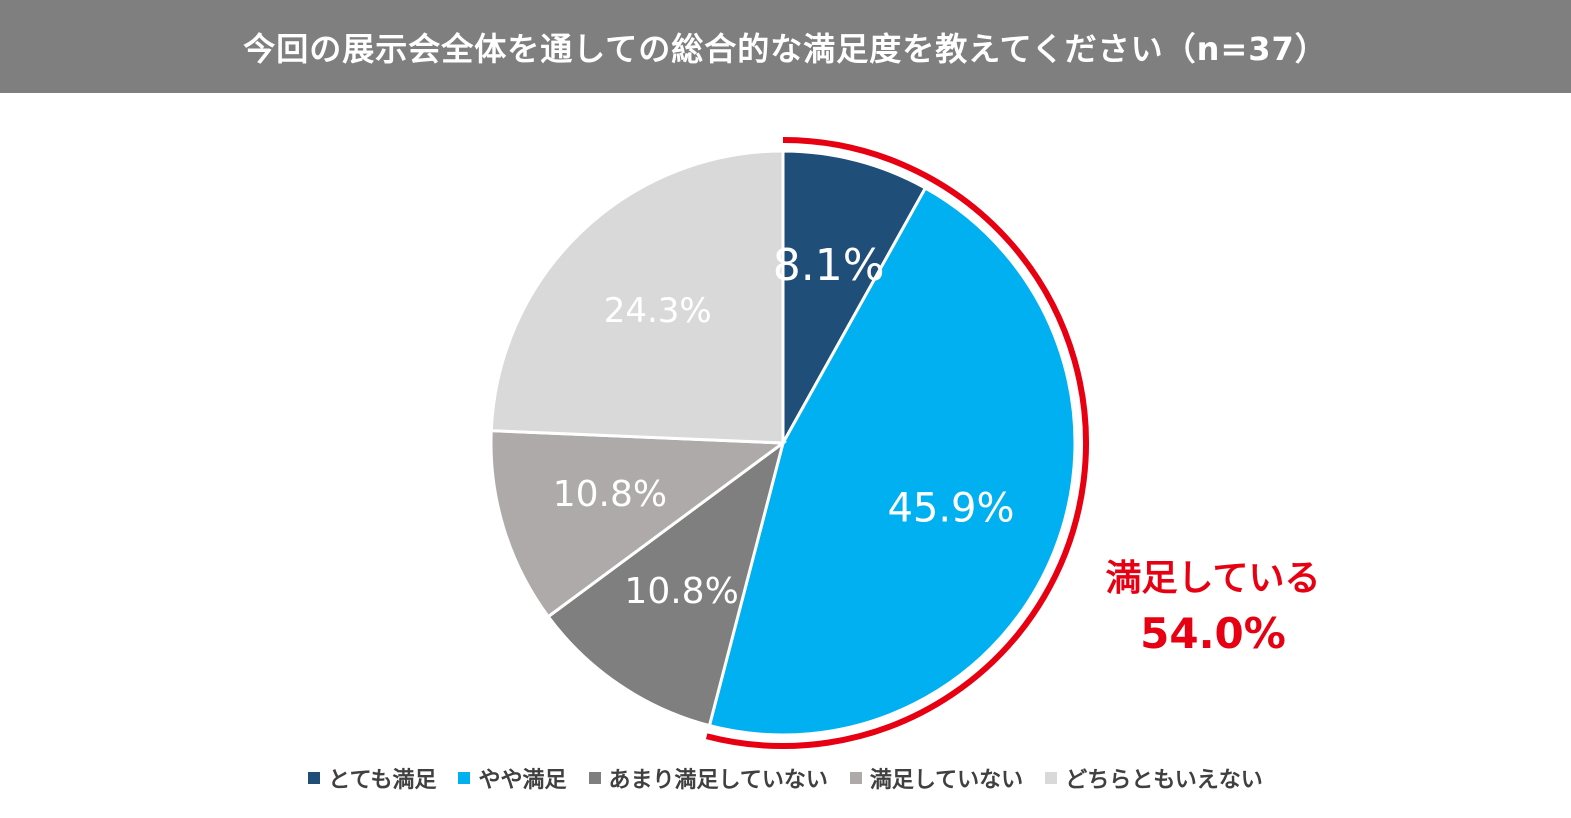 This screenshot has height=818, width=1571. I want to click on legend-item: どちらともいえない, so click(1154, 778).